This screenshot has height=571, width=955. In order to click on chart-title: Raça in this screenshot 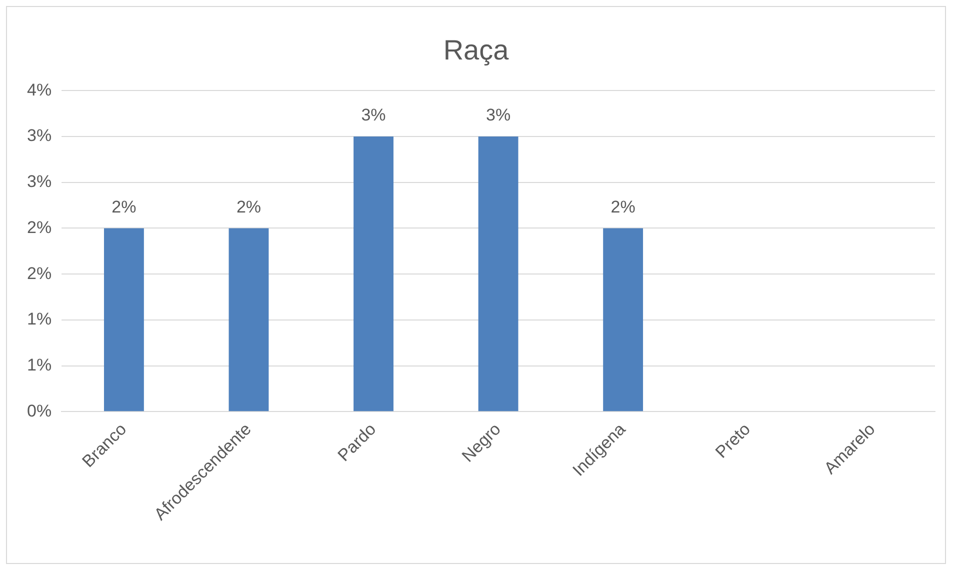, I will do `click(476, 50)`.